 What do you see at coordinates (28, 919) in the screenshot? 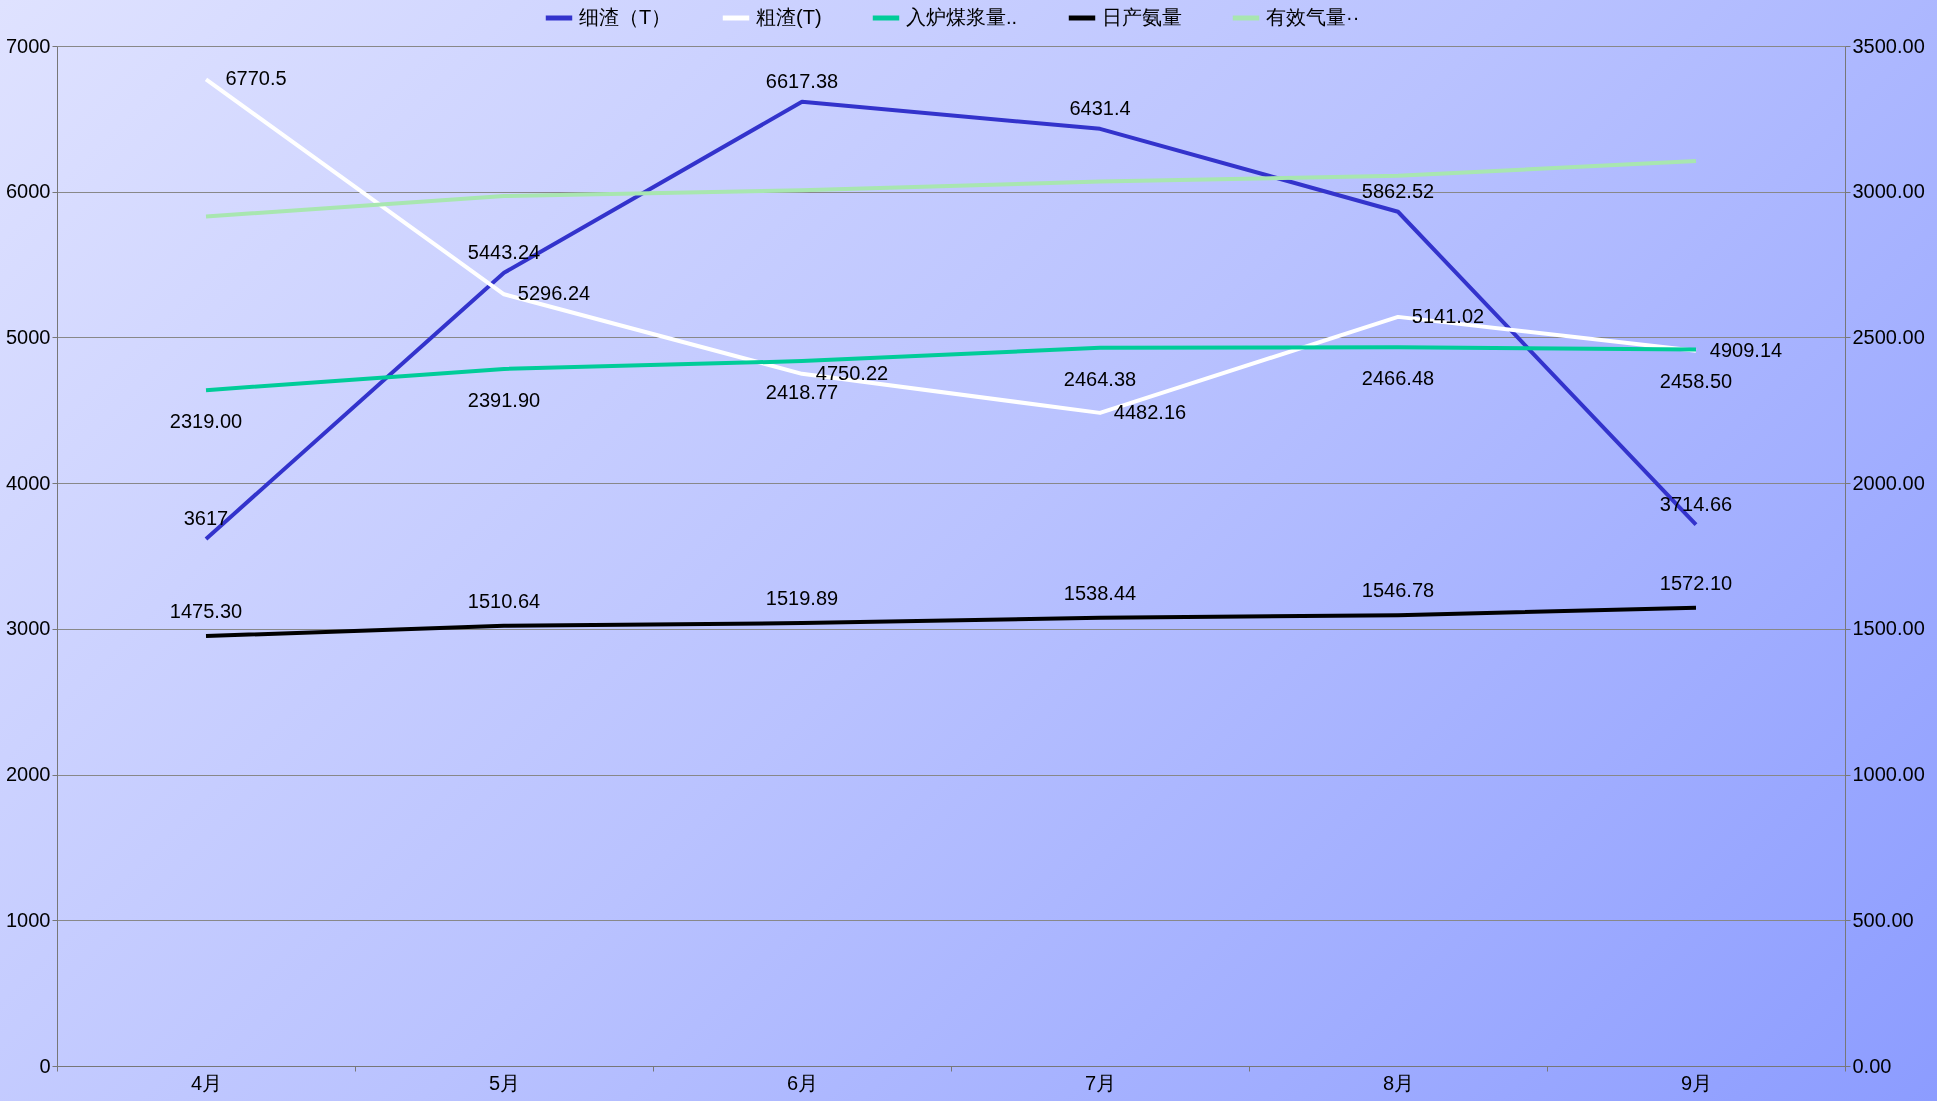
I see `y-tick-label: 1000` at bounding box center [28, 919].